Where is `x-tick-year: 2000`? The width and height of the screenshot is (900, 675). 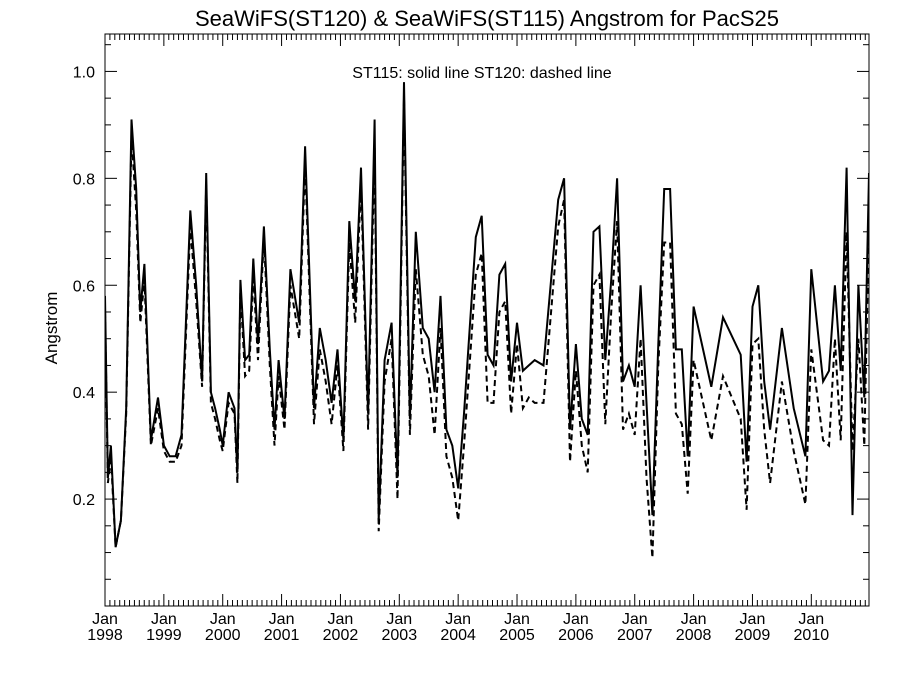 x-tick-year: 2000 is located at coordinates (223, 635).